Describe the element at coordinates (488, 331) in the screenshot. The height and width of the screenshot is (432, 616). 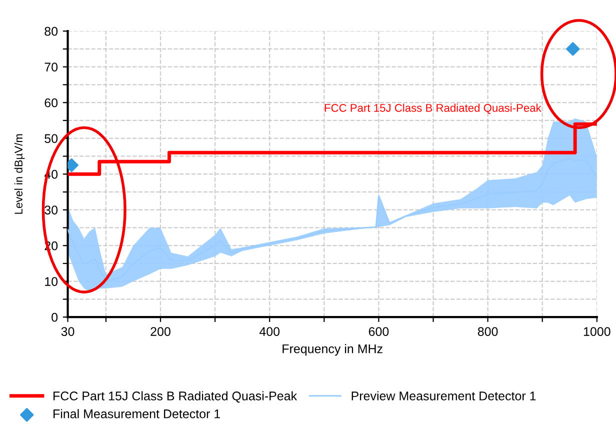
I see `x-tick-label: 800` at that location.